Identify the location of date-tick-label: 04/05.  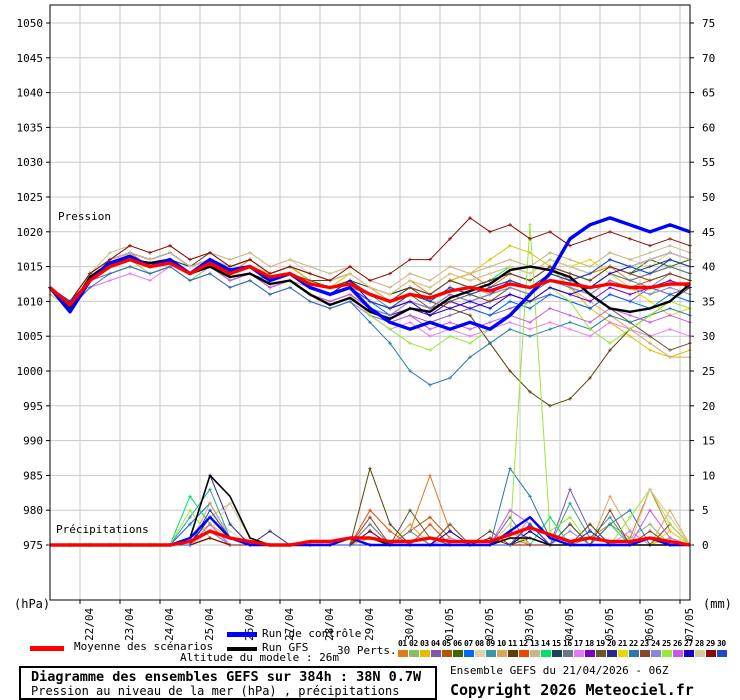
(569, 624).